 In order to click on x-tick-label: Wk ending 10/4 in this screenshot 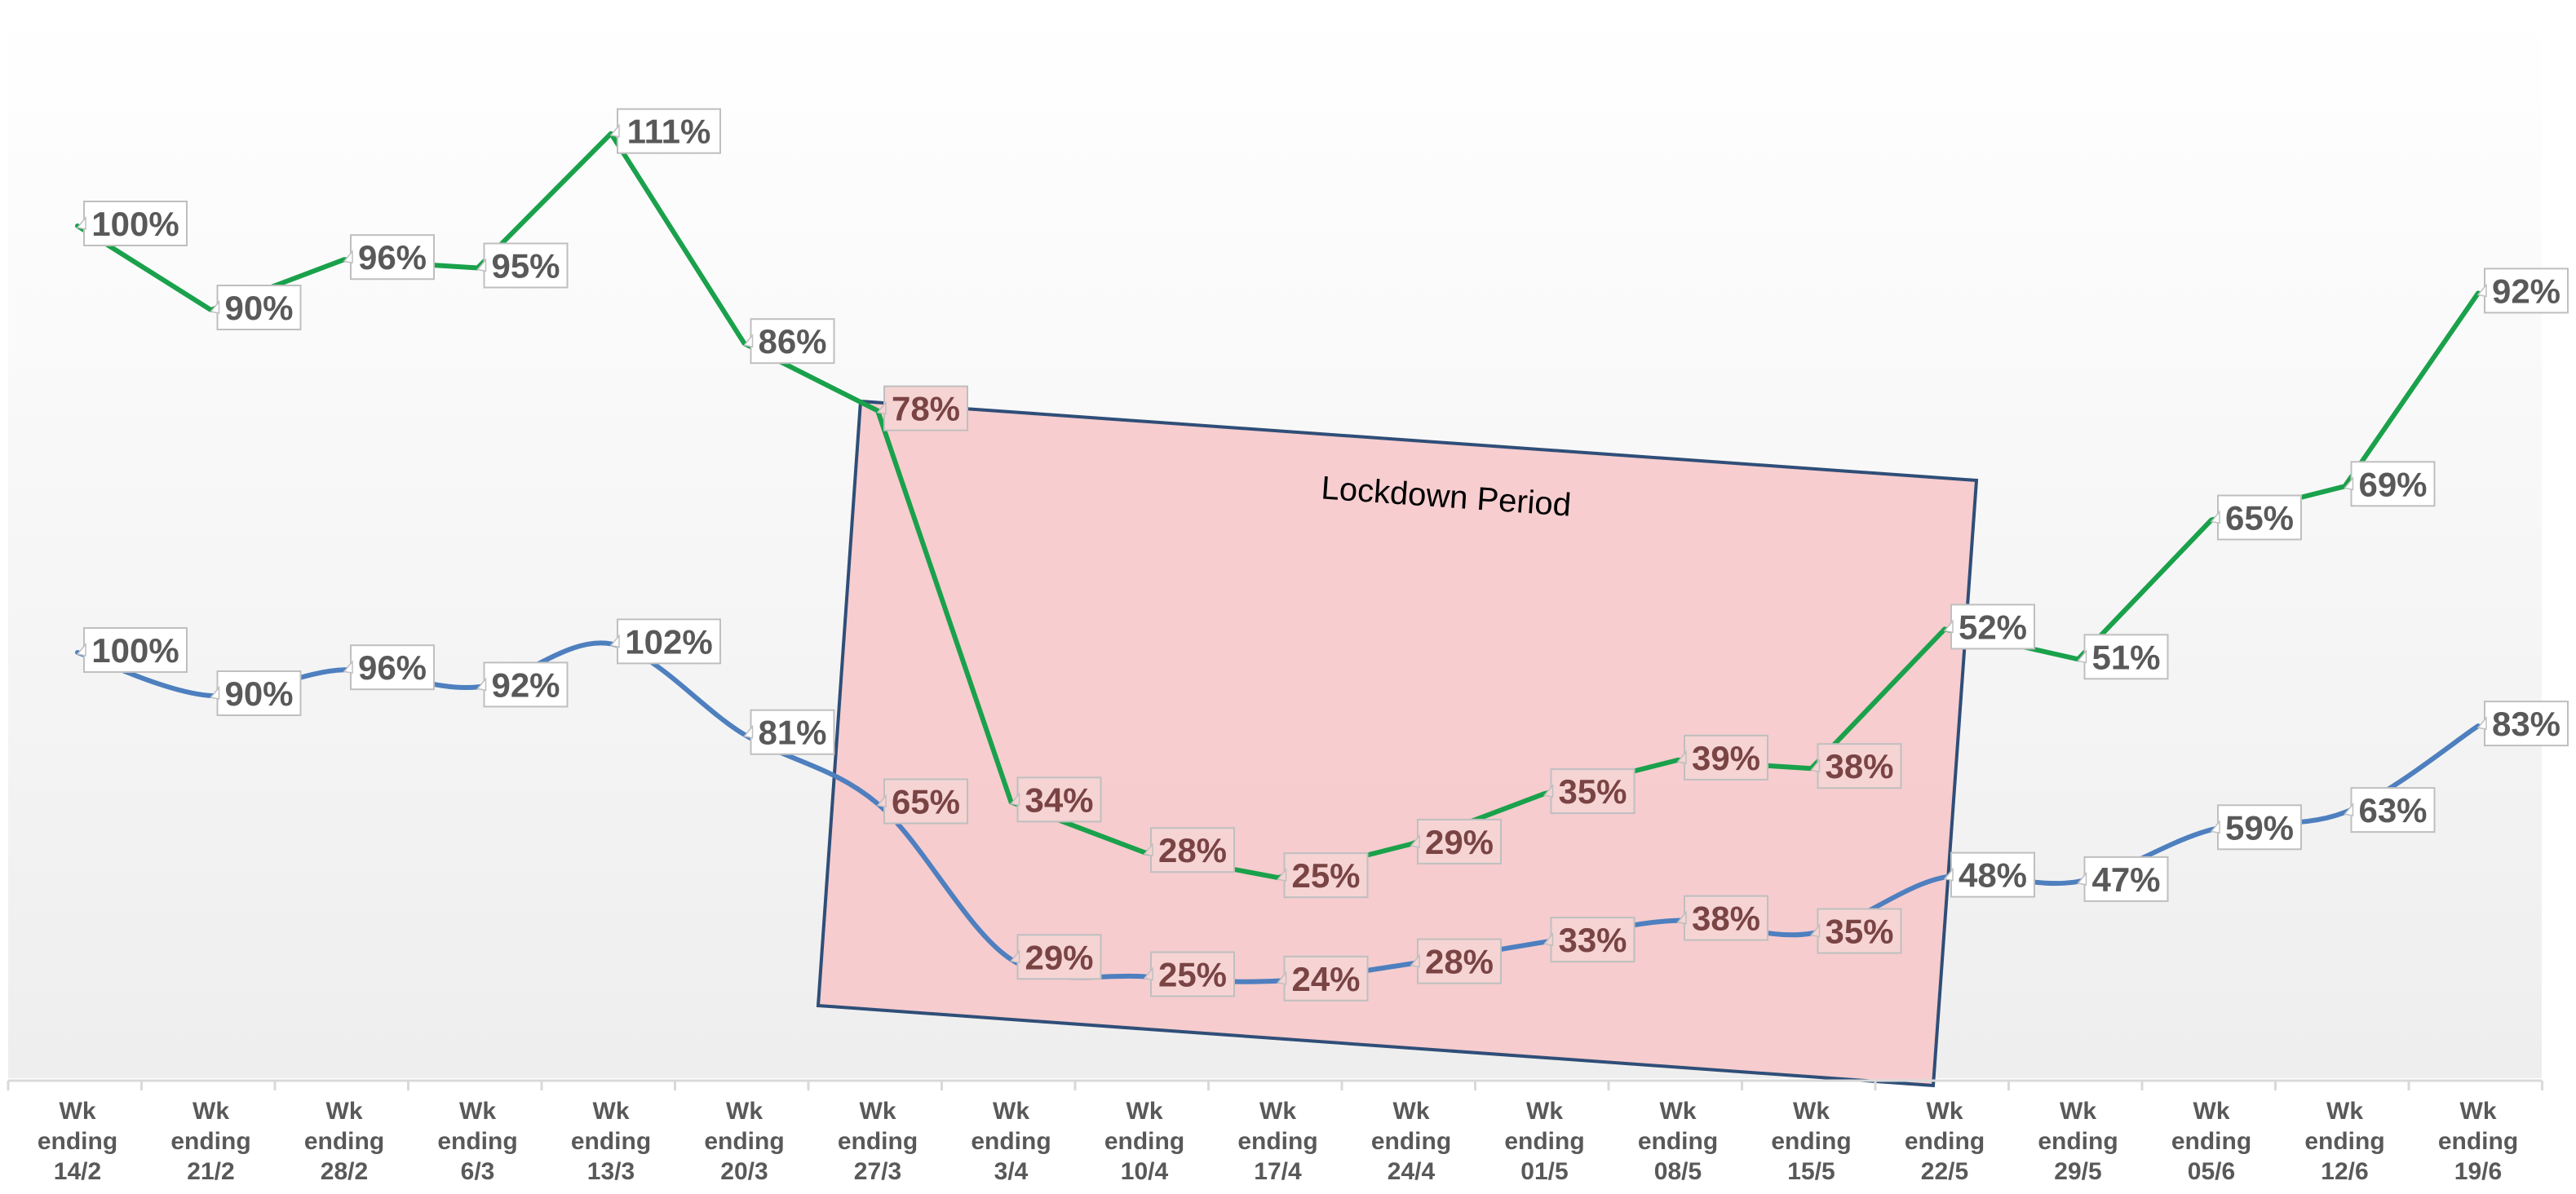, I will do `click(1144, 1141)`.